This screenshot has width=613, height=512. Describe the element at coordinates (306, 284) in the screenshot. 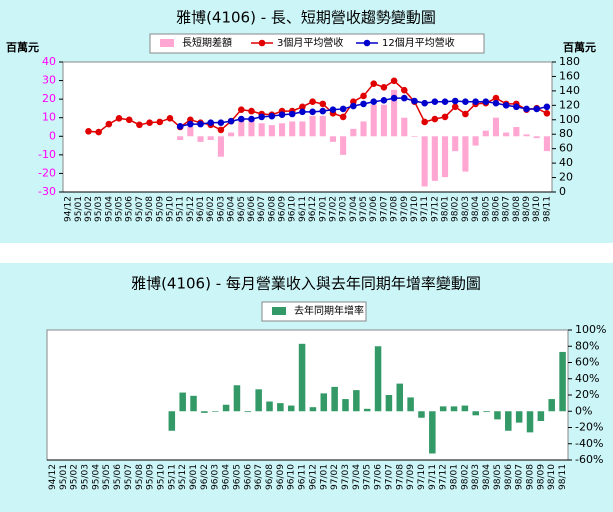

I see `chart-title: 雅博(4106) - 每月營業收入與去年同期年增率變動圖` at that location.